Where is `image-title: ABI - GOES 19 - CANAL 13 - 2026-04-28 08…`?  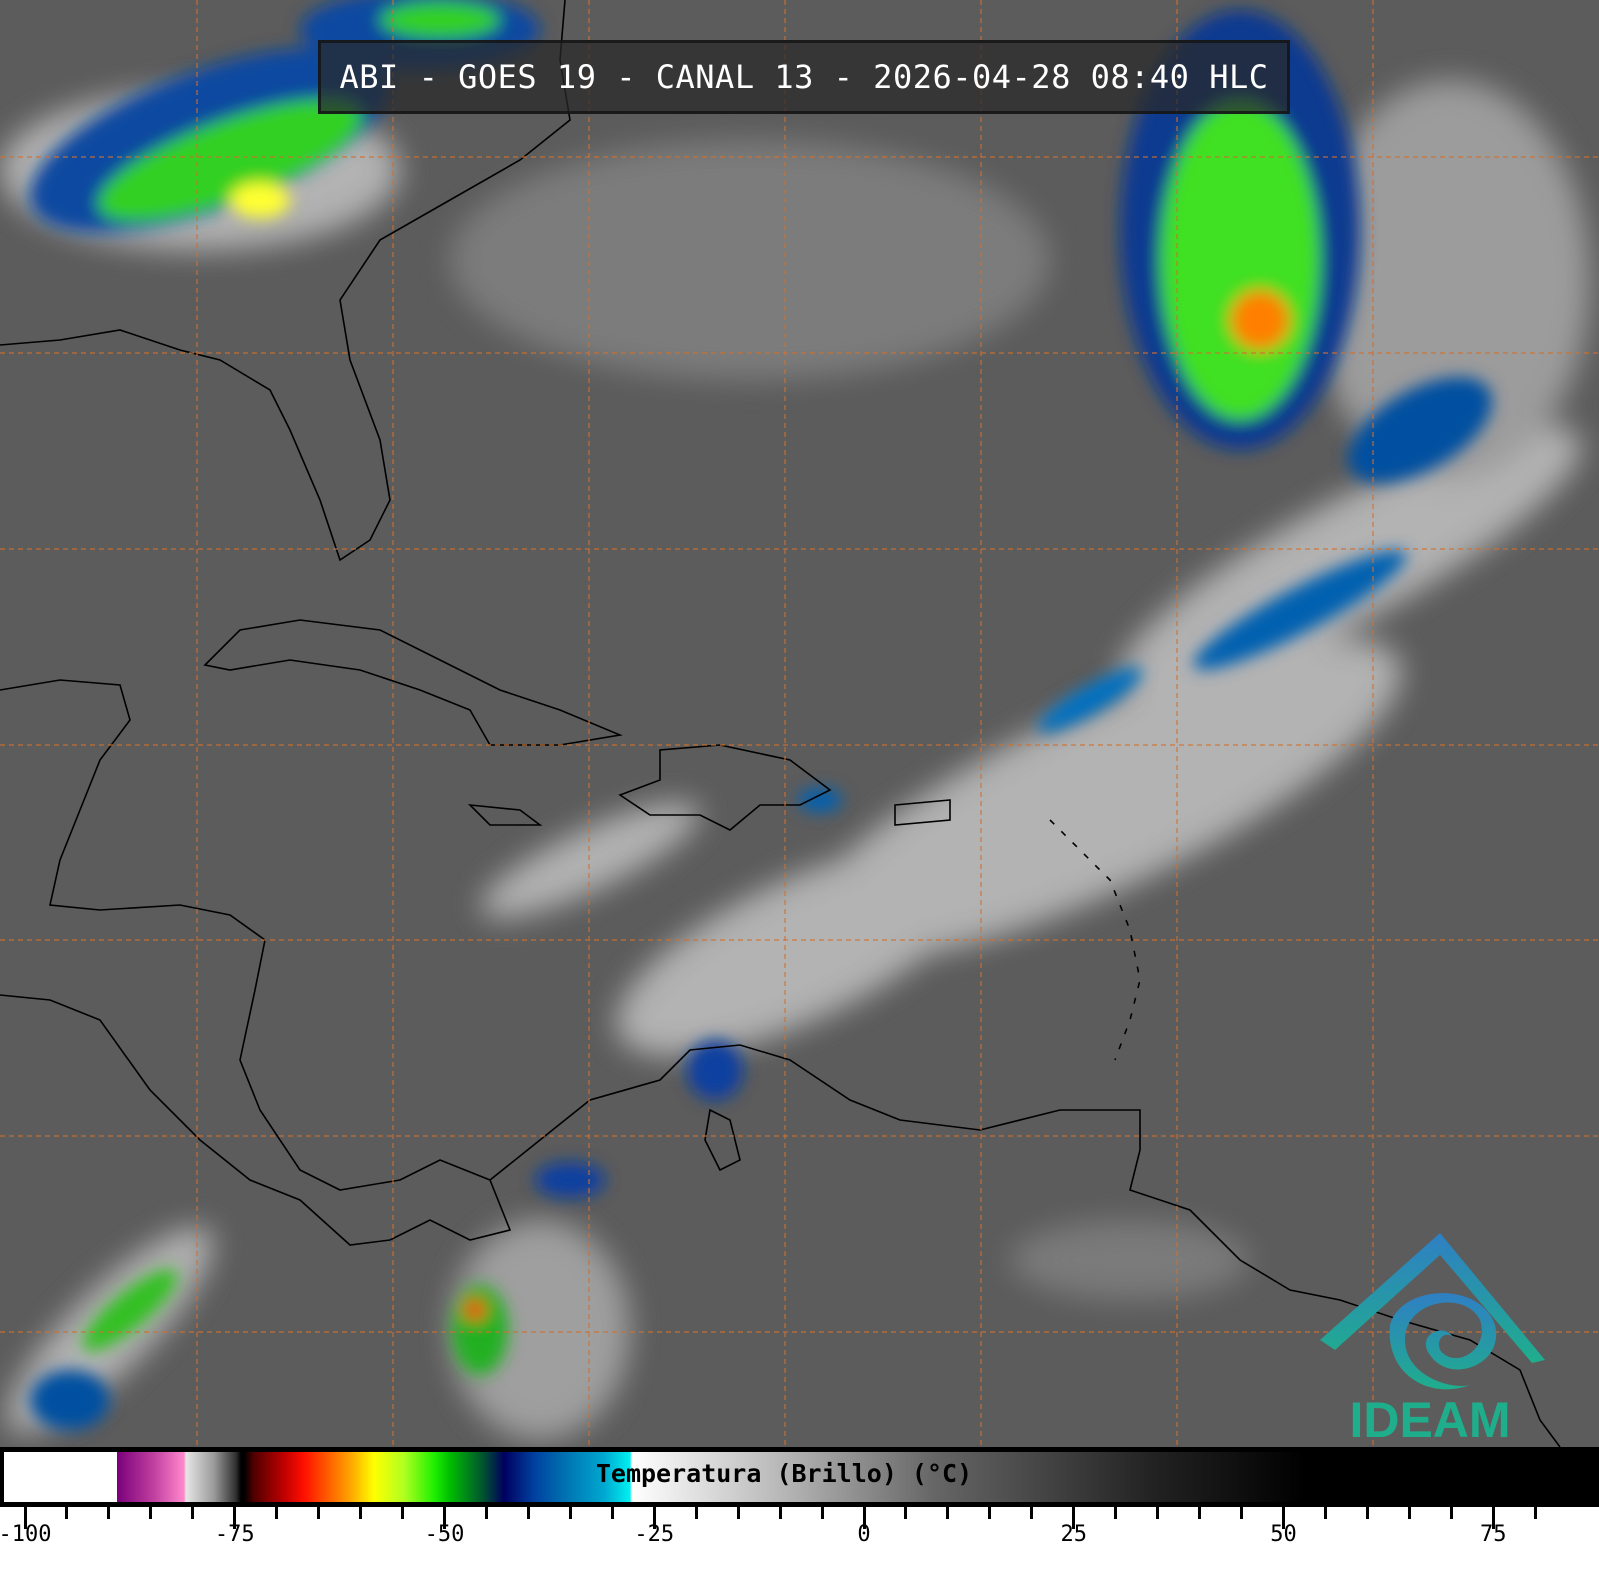
image-title: ABI - GOES 19 - CANAL 13 - 2026-04-28 08… is located at coordinates (804, 77).